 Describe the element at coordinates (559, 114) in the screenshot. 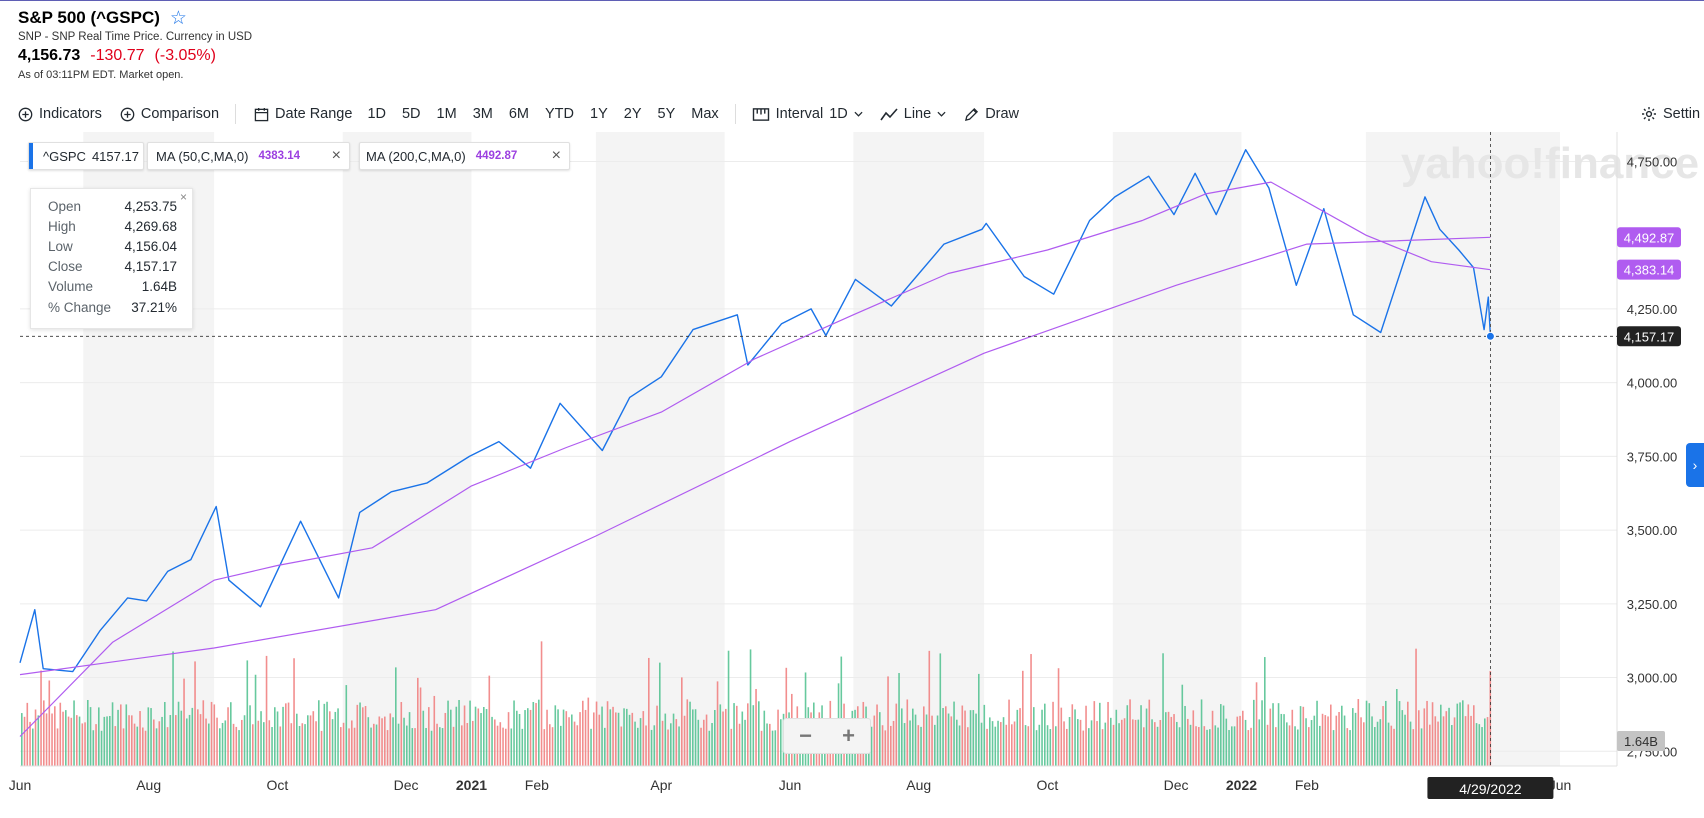

I see `range-ytd-button: YTD` at that location.